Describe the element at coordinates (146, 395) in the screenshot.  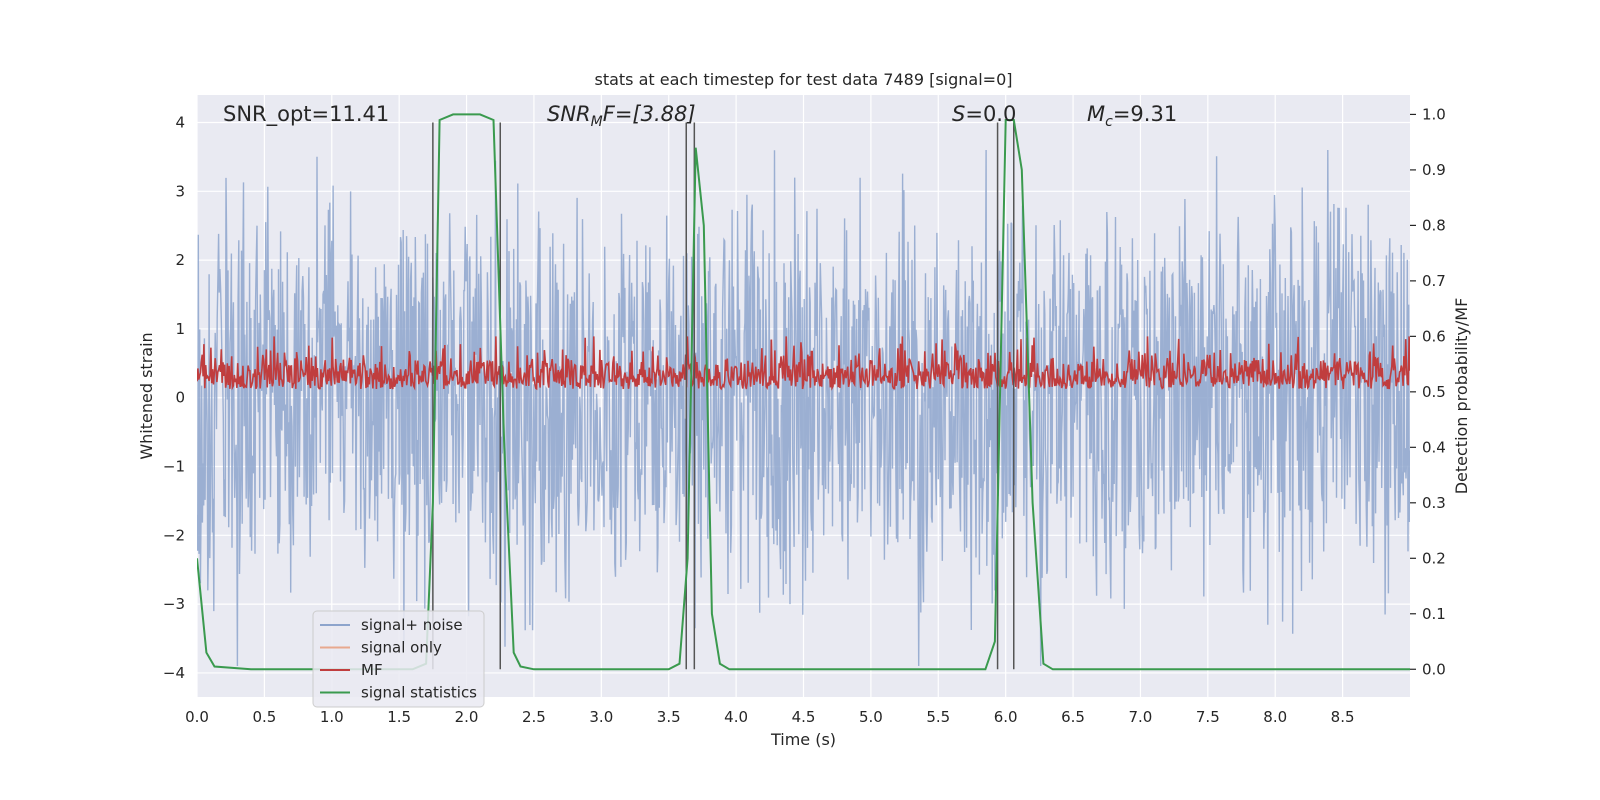
I see `left-axis-label: Whitened strain` at that location.